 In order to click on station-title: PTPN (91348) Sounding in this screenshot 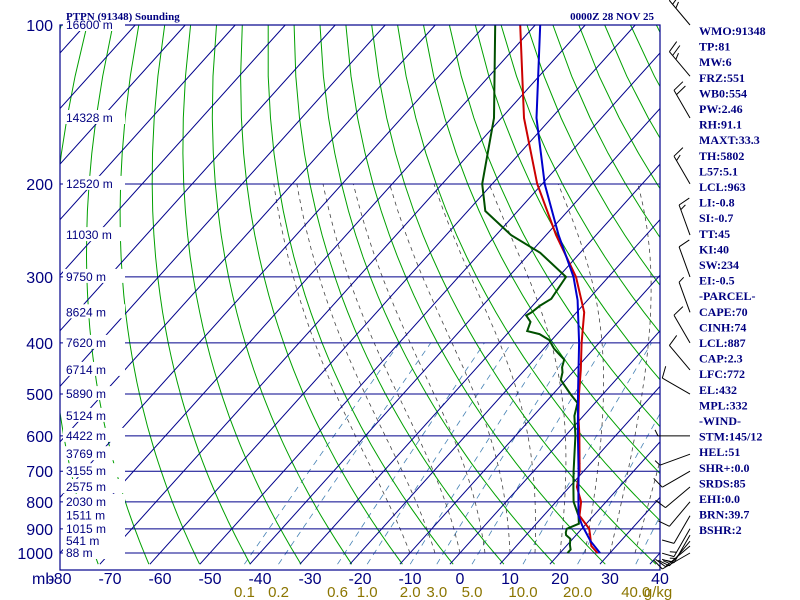, I will do `click(123, 17)`.